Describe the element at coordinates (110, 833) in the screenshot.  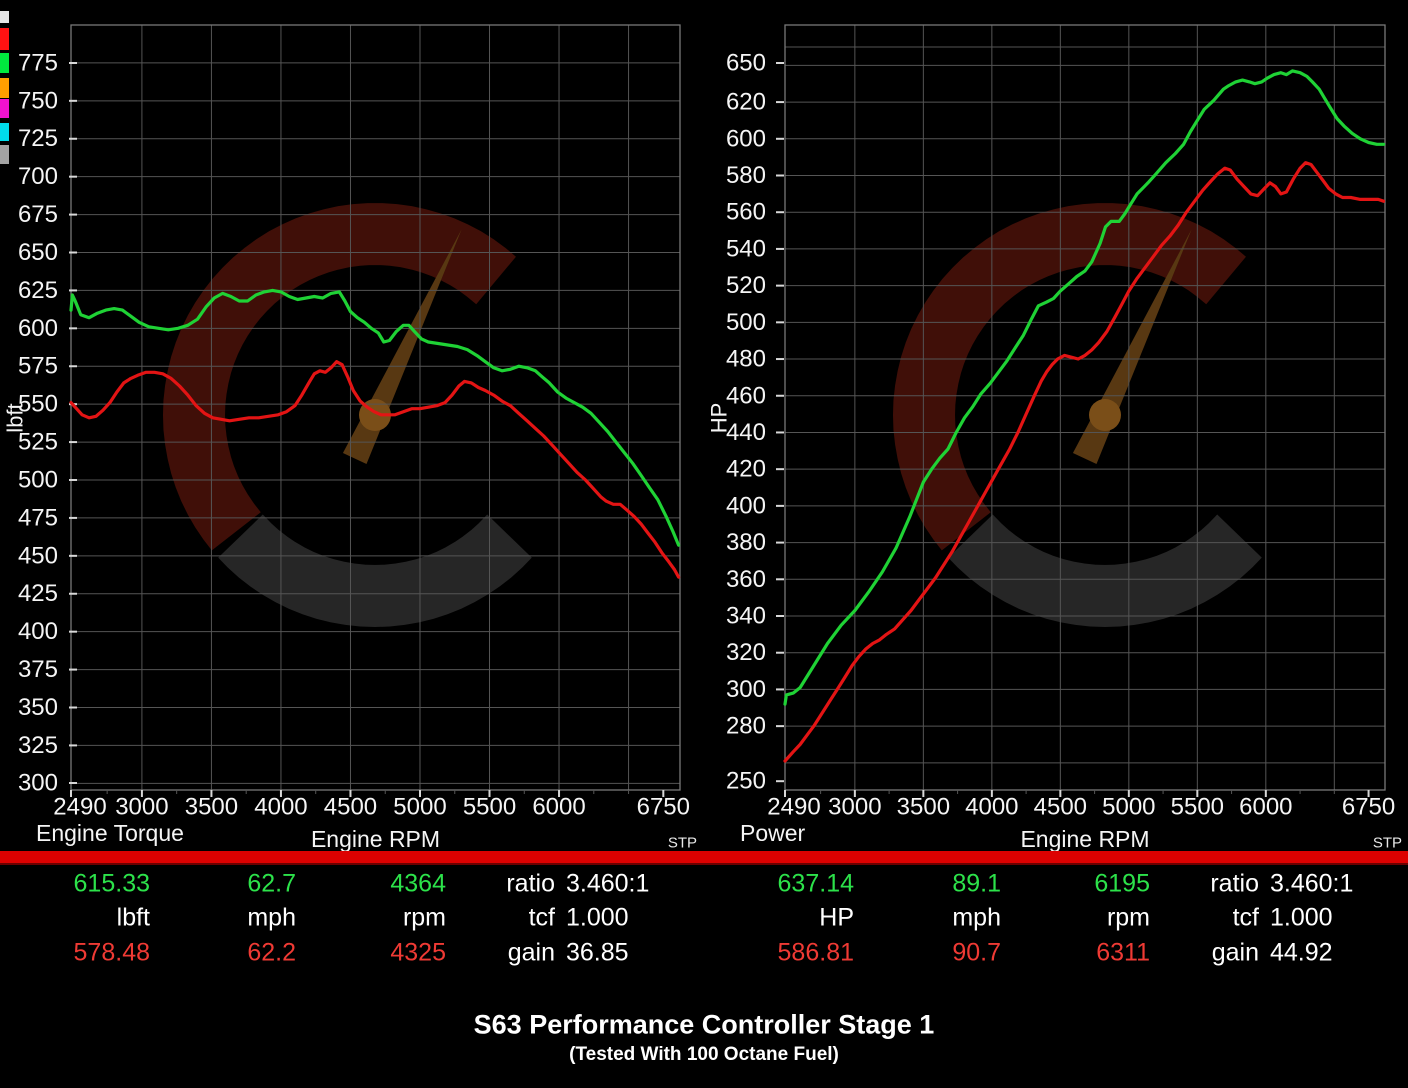
I see `chart-title: Engine Torque` at that location.